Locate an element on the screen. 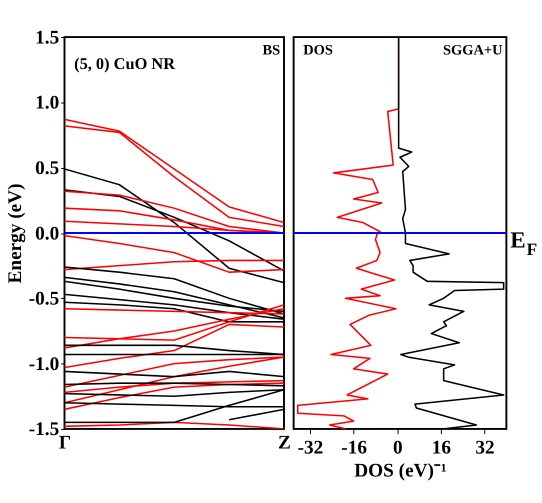 This screenshot has width=542, height=503. y-tick-label: 1.0 is located at coordinates (47, 103).